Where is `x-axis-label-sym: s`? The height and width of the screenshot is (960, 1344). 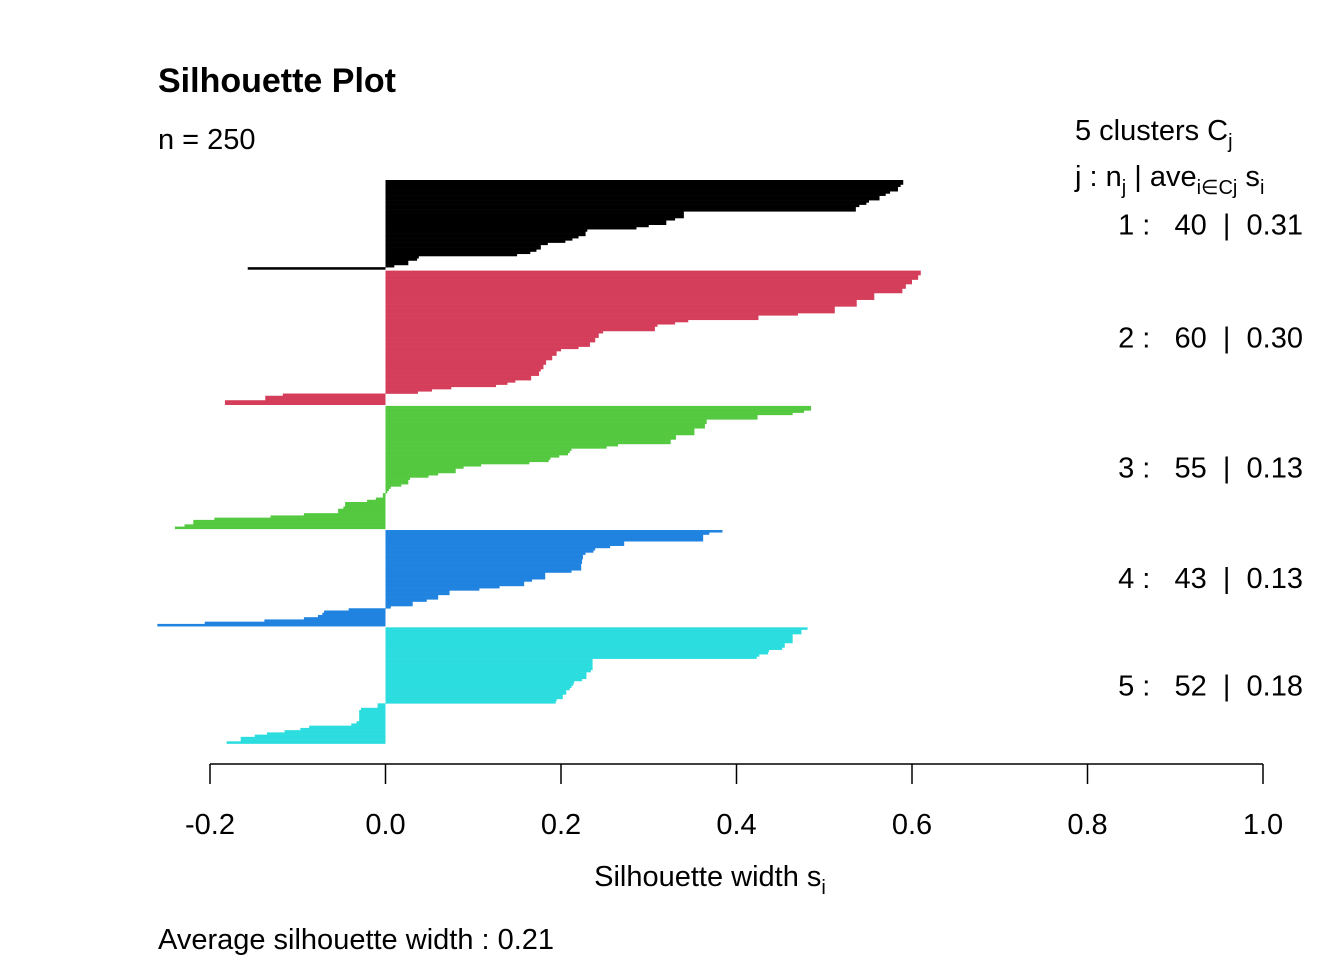
x-axis-label-sym: s is located at coordinates (814, 877).